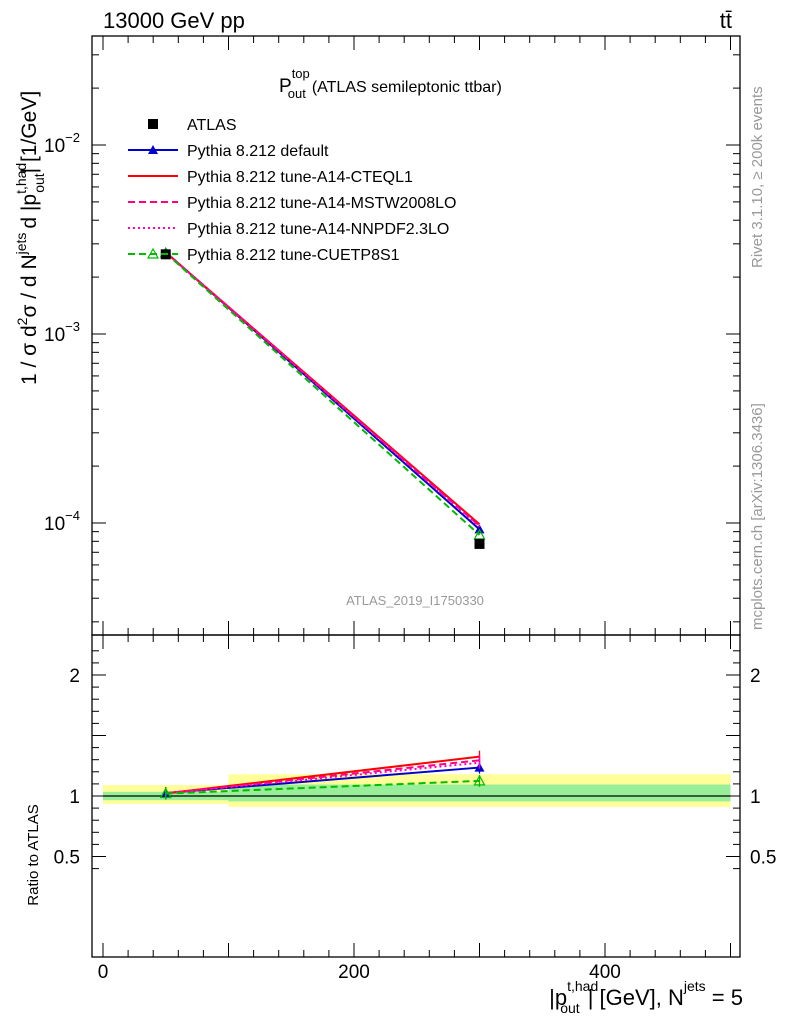 The height and width of the screenshot is (1024, 786). I want to click on ratio-ytick-label-right-1: 1, so click(755, 797).